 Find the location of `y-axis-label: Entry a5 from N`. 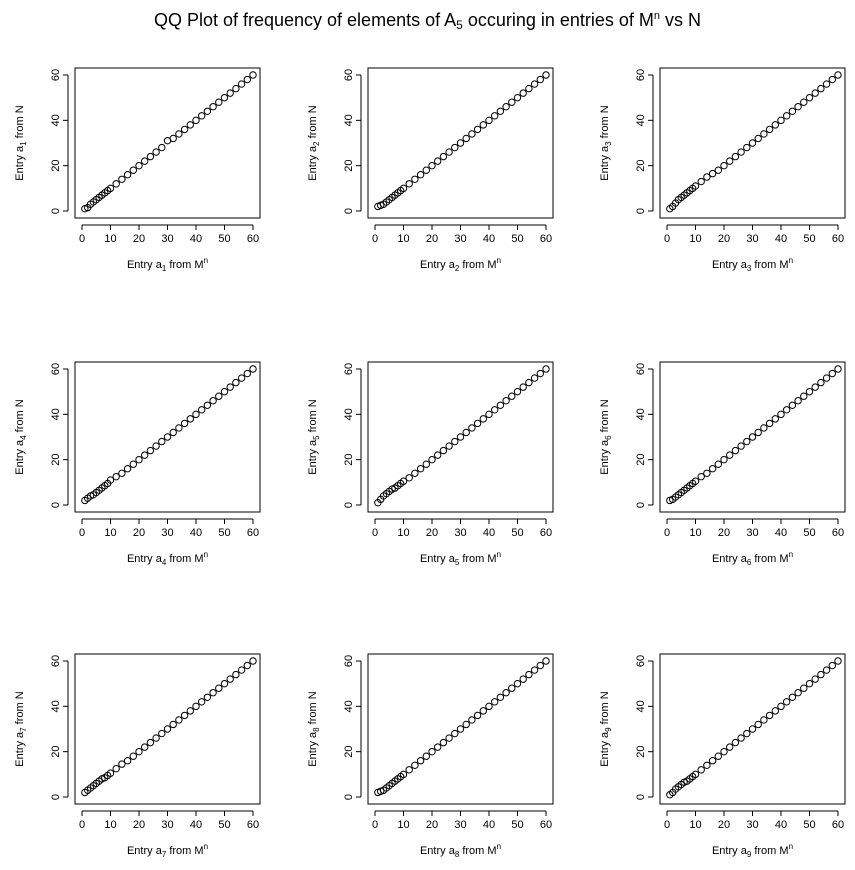

y-axis-label: Entry a5 from N is located at coordinates (314, 436).